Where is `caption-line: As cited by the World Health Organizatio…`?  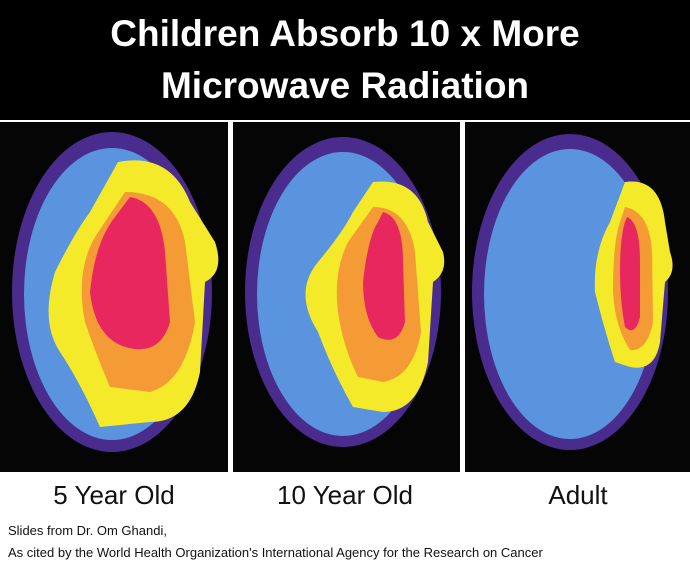
caption-line: As cited by the World Health Organizatio… is located at coordinates (275, 552).